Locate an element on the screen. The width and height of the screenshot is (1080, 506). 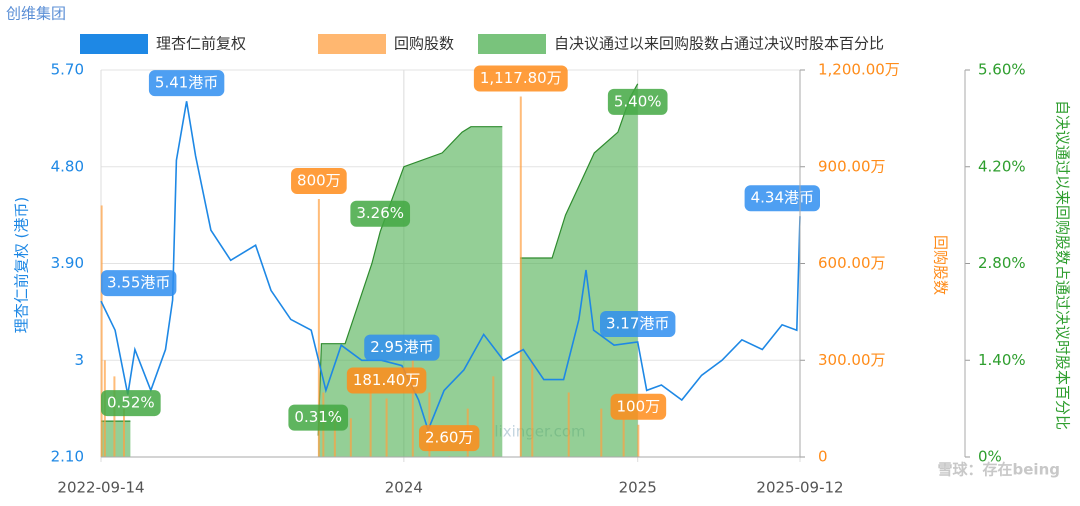
y3-tick-label: 2.80% is located at coordinates (1002, 263).